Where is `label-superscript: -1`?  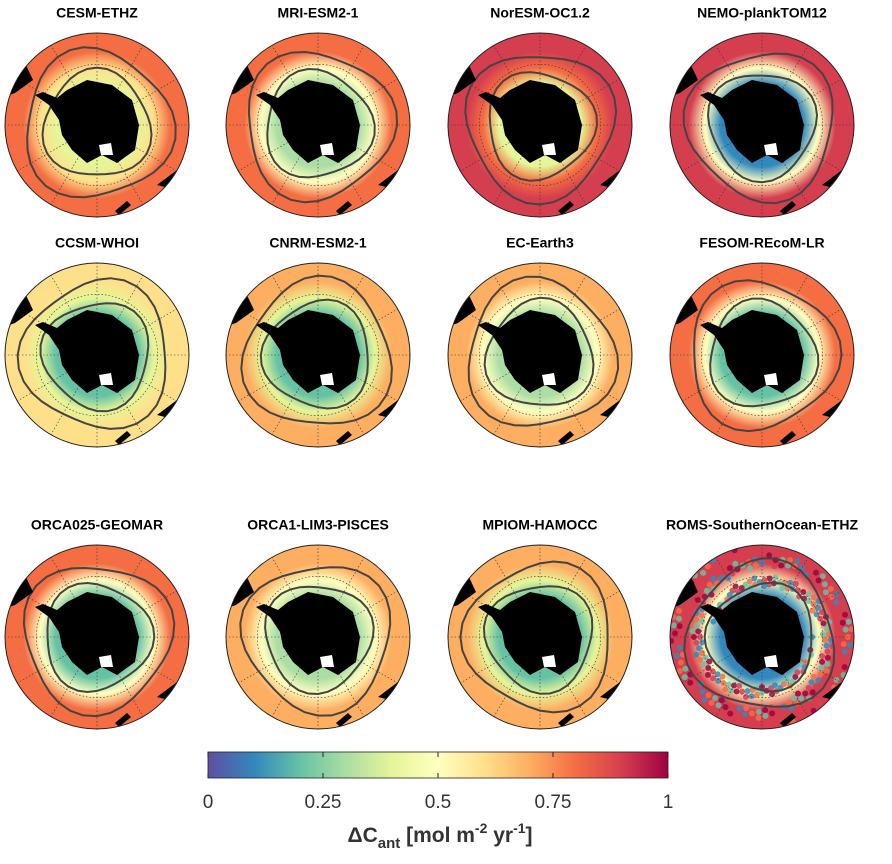 label-superscript: -1 is located at coordinates (519, 828).